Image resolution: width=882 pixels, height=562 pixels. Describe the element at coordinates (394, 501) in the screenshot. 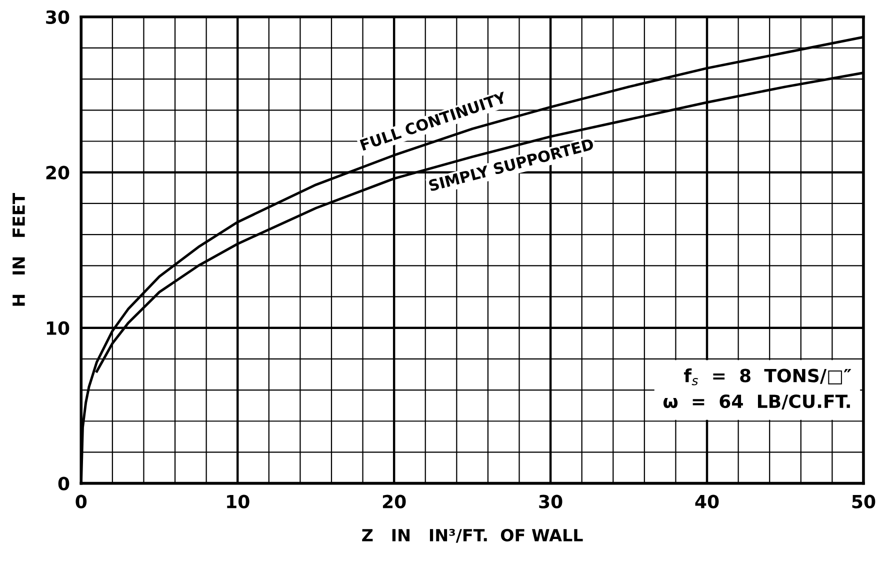

I see `x-tick-label: 20` at that location.